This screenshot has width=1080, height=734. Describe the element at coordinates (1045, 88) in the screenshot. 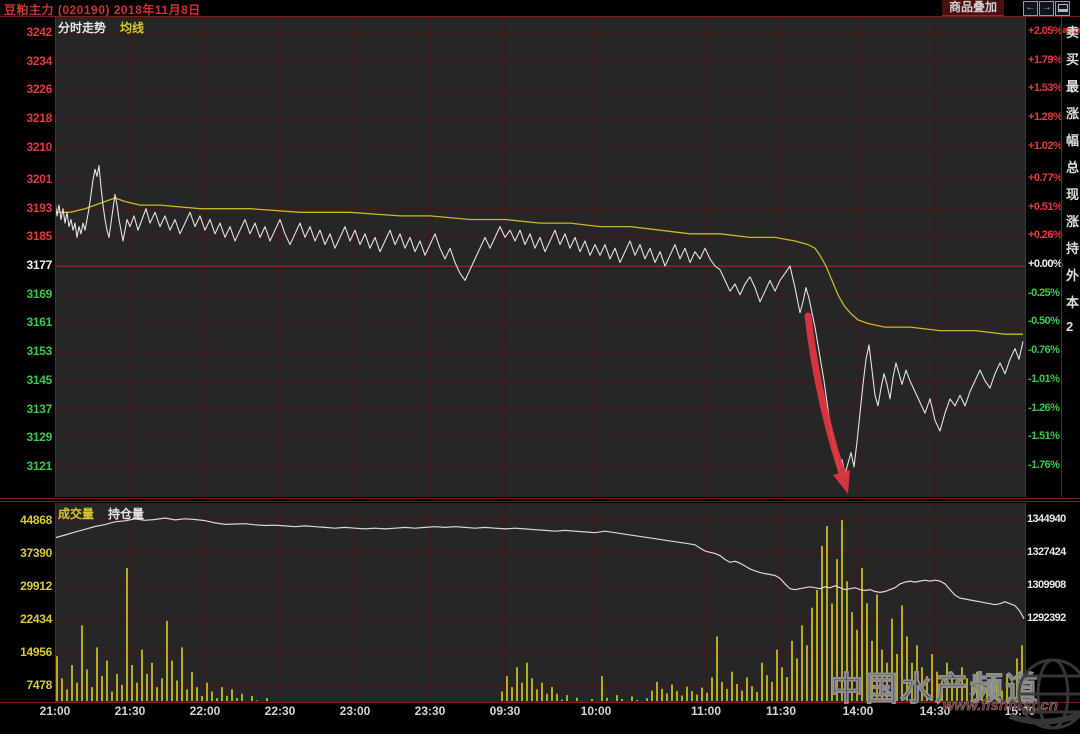

I see `percent-tick-label: +1.53%` at that location.